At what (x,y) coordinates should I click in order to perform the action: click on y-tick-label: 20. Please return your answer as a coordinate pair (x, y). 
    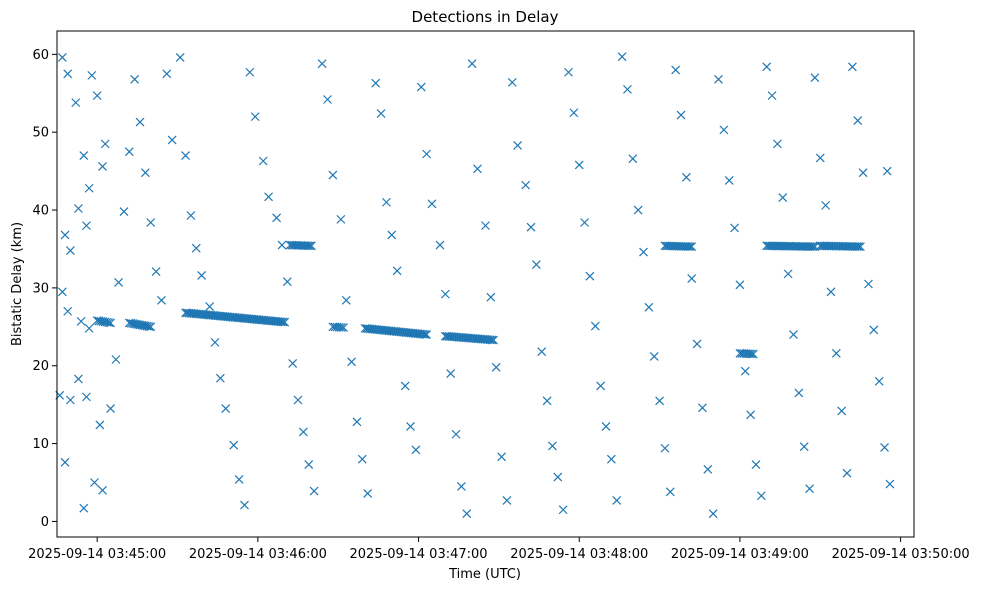
    Looking at the image, I should click on (40, 366).